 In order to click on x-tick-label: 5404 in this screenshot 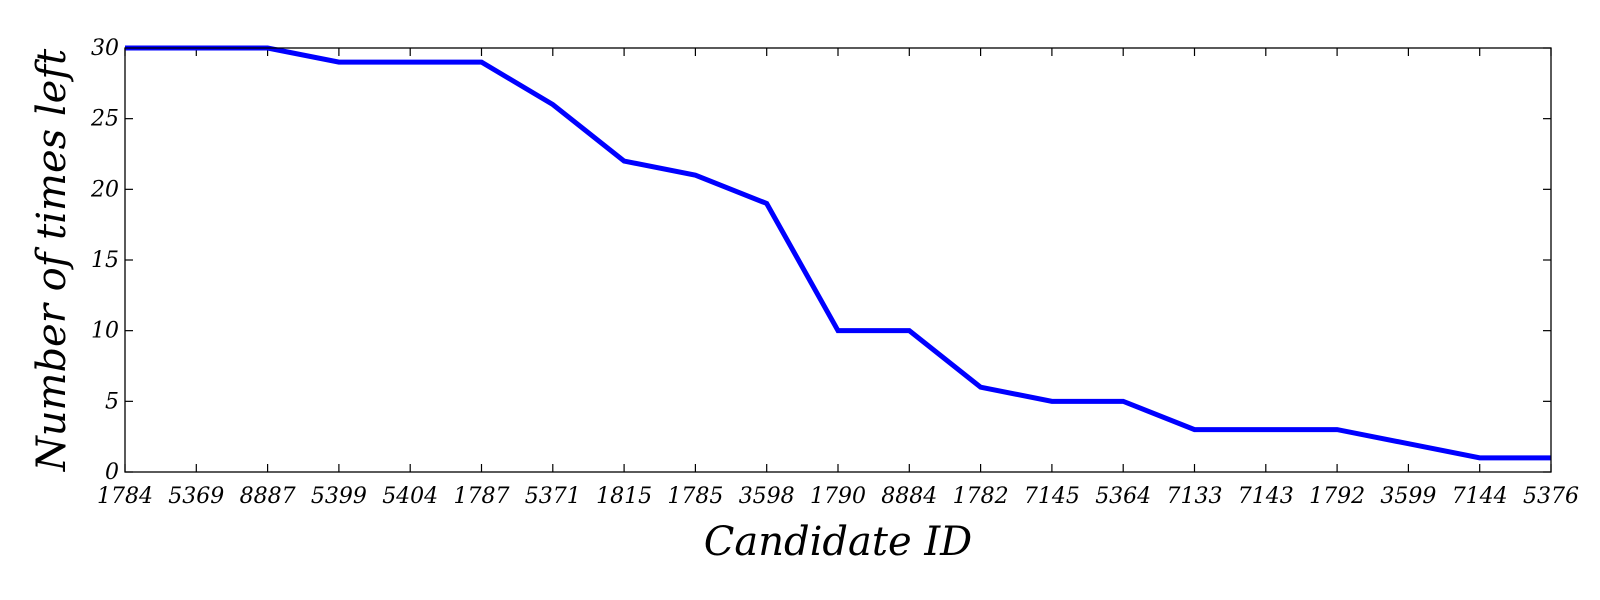, I will do `click(410, 496)`.